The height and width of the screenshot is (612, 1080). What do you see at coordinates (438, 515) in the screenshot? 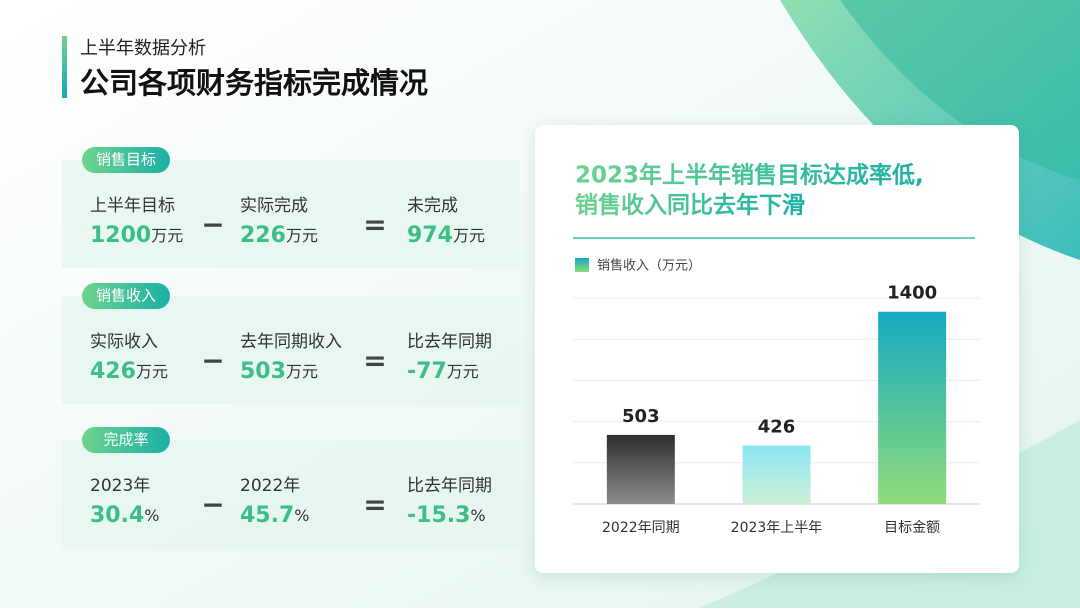
I see `value: -15.3` at bounding box center [438, 515].